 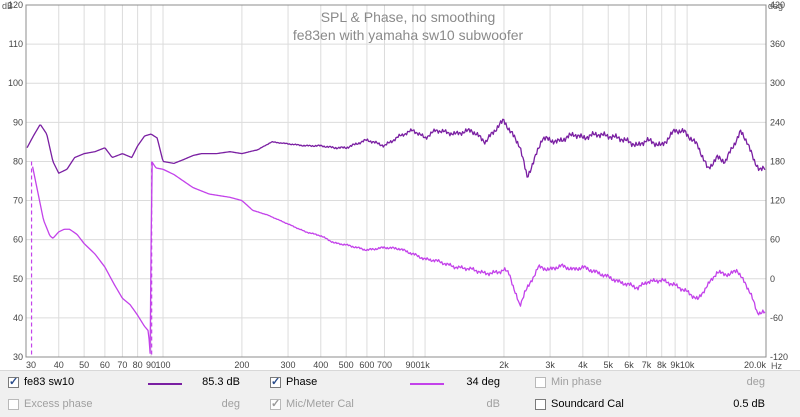 I want to click on x-tick-label: 900, so click(x=413, y=365).